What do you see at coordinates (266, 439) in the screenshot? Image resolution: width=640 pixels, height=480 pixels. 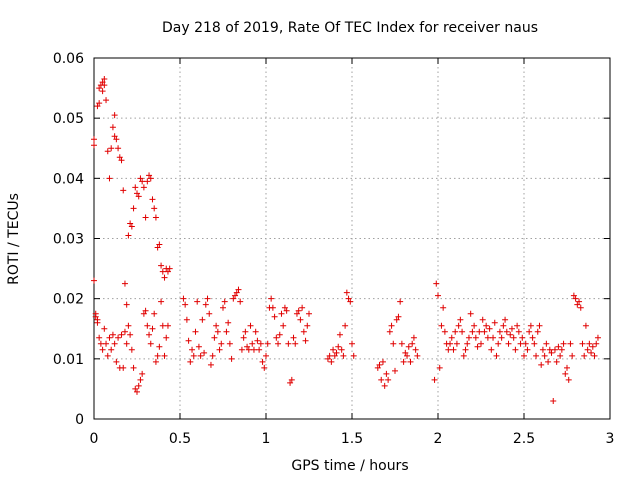 I see `x-tick-label: 1` at bounding box center [266, 439].